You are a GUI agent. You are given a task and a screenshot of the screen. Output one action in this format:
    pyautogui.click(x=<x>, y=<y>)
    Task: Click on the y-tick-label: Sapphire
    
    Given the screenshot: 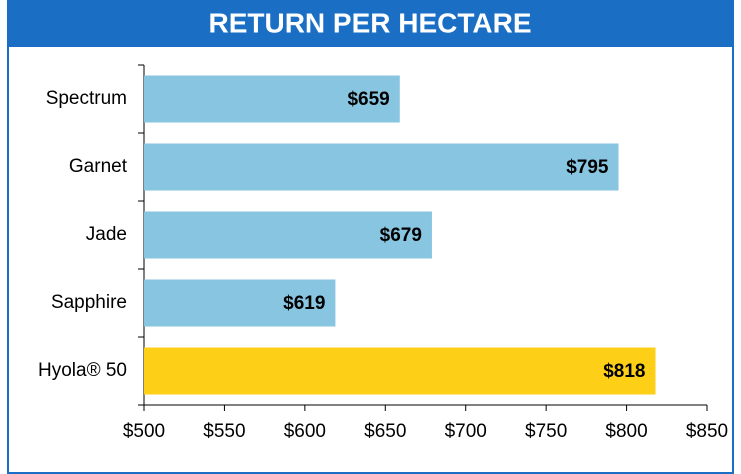 What is the action you would take?
    pyautogui.click(x=89, y=302)
    